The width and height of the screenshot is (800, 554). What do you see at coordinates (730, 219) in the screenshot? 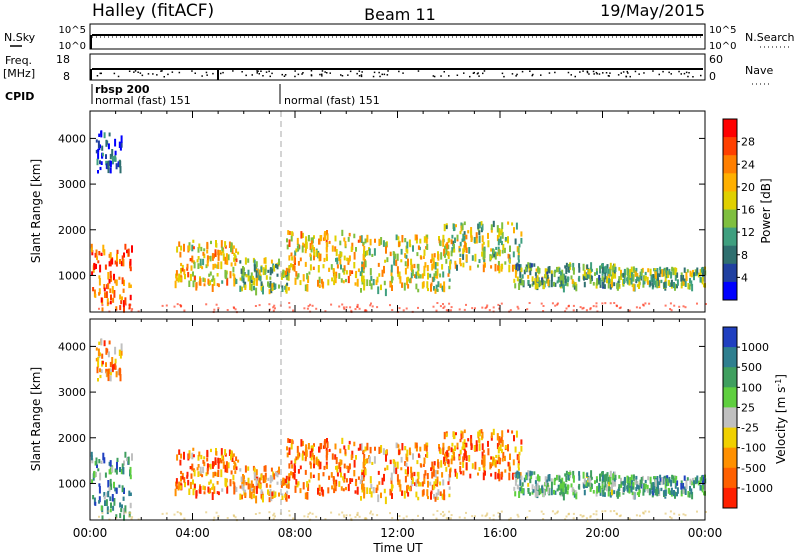
I see `colorbar-segment` at bounding box center [730, 219].